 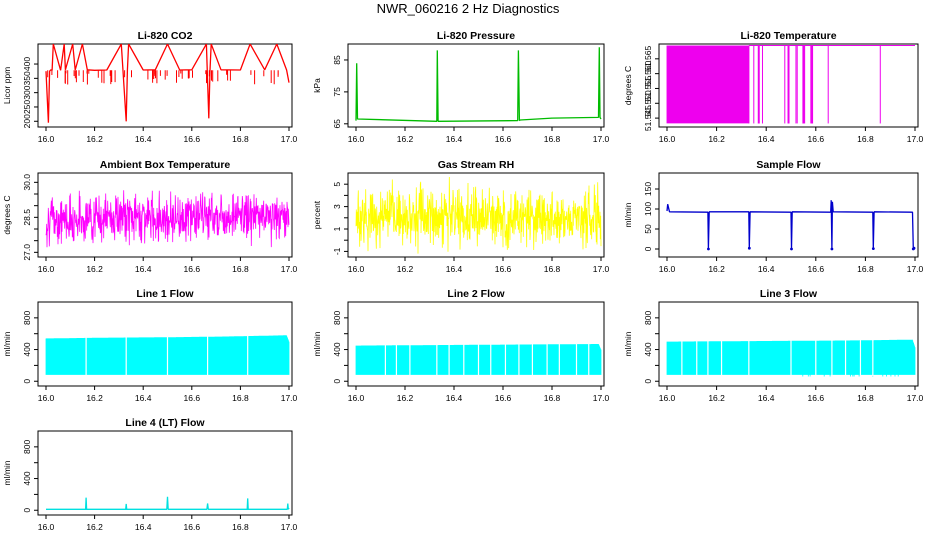 What do you see at coordinates (648, 209) in the screenshot?
I see `y-tick-label: 100` at bounding box center [648, 209].